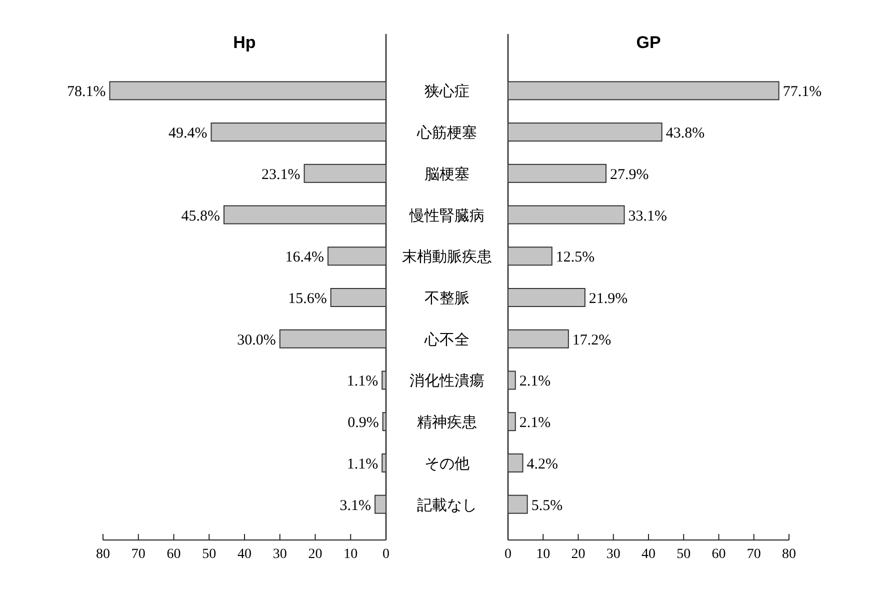  Describe the element at coordinates (200, 216) in the screenshot. I see `data-label: 45.8%` at that location.